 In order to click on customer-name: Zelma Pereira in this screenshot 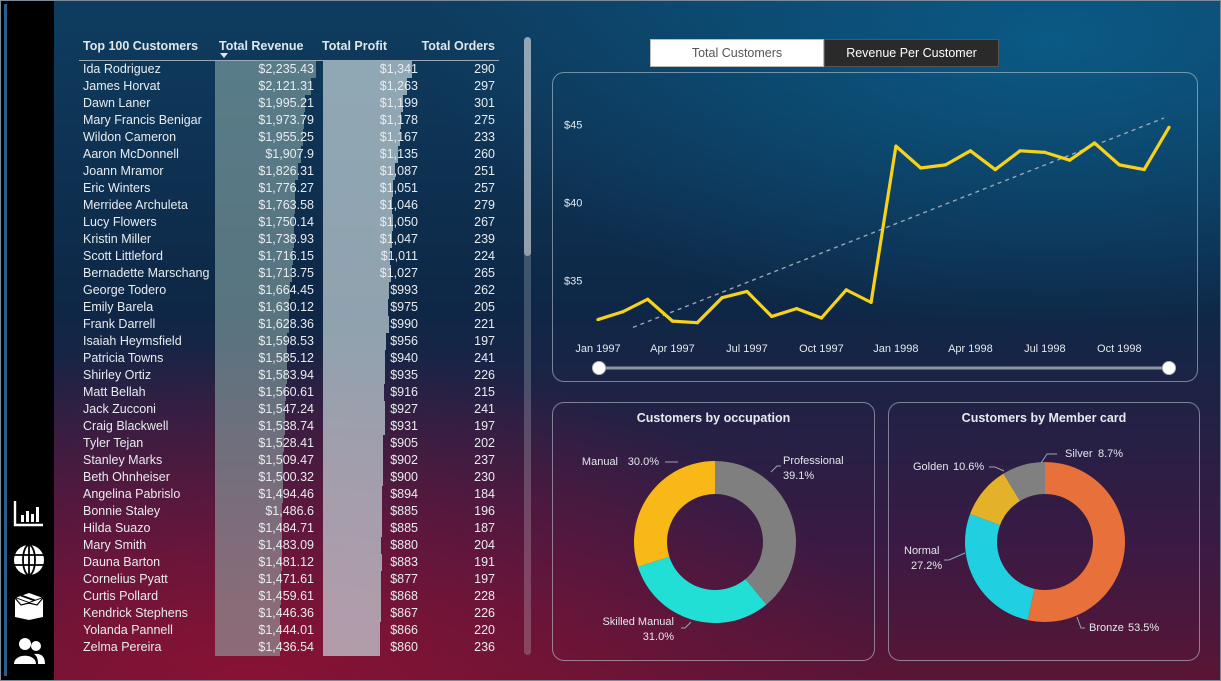, I will do `click(122, 647)`.